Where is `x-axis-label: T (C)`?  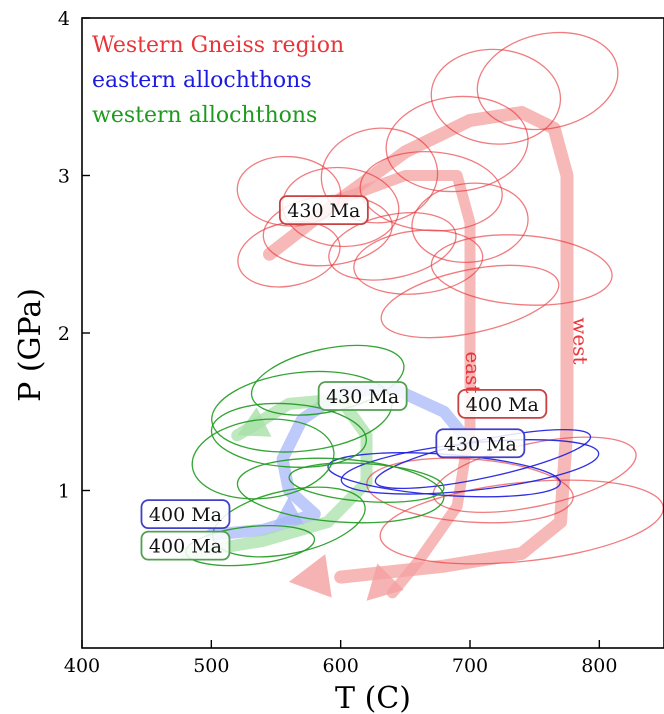 x-axis-label: T (C) is located at coordinates (373, 697).